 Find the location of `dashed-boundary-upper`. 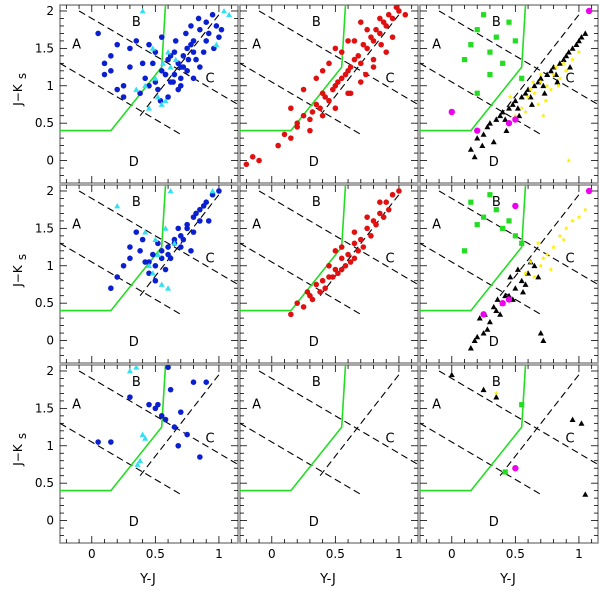

dashed-boundary-upper is located at coordinates (518, 237).